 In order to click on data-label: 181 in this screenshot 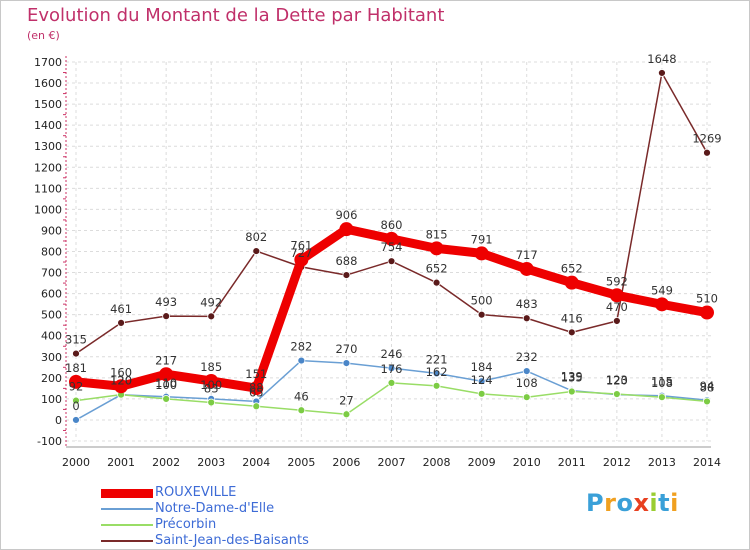, I will do `click(76, 368)`.